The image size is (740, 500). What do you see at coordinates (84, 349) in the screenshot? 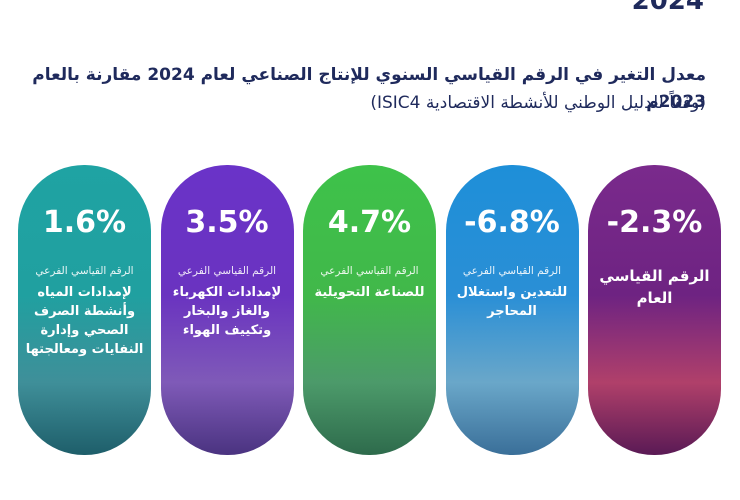
I see `label-line: النفايات ومعالجتها` at bounding box center [84, 349].